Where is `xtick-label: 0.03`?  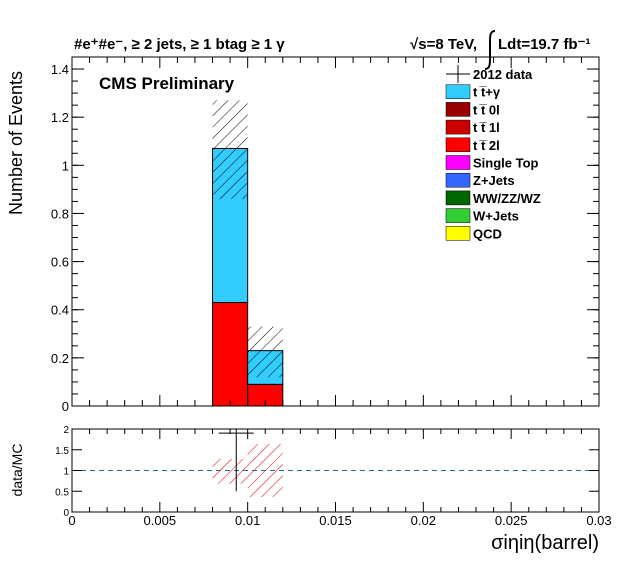
xtick-label: 0.03 is located at coordinates (598, 520).